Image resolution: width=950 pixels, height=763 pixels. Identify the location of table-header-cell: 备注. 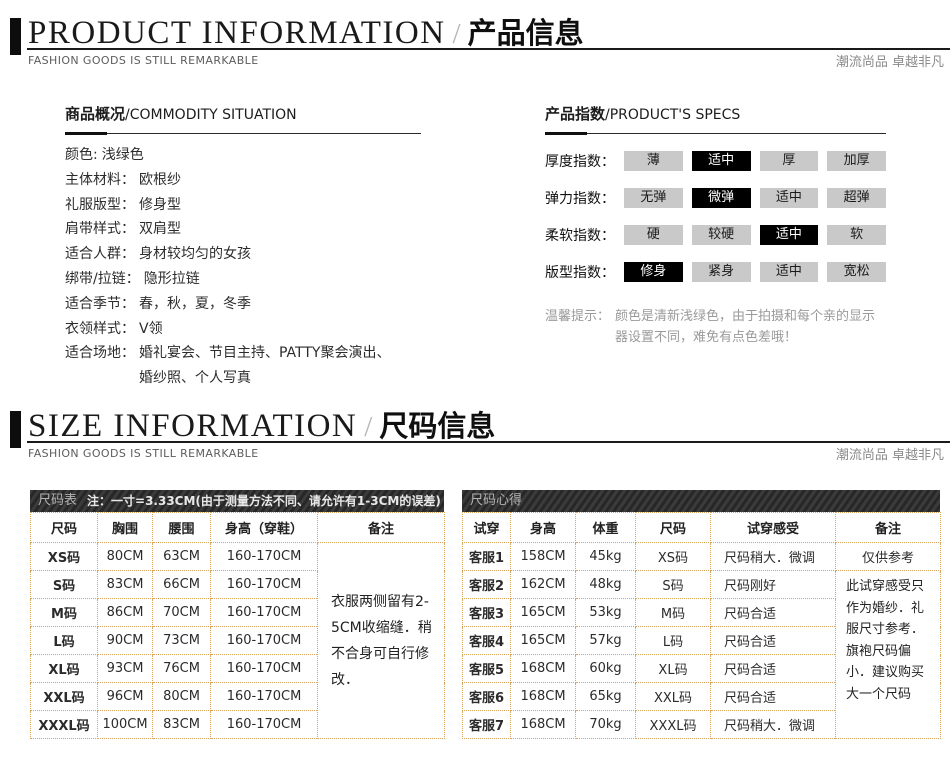
(888, 527).